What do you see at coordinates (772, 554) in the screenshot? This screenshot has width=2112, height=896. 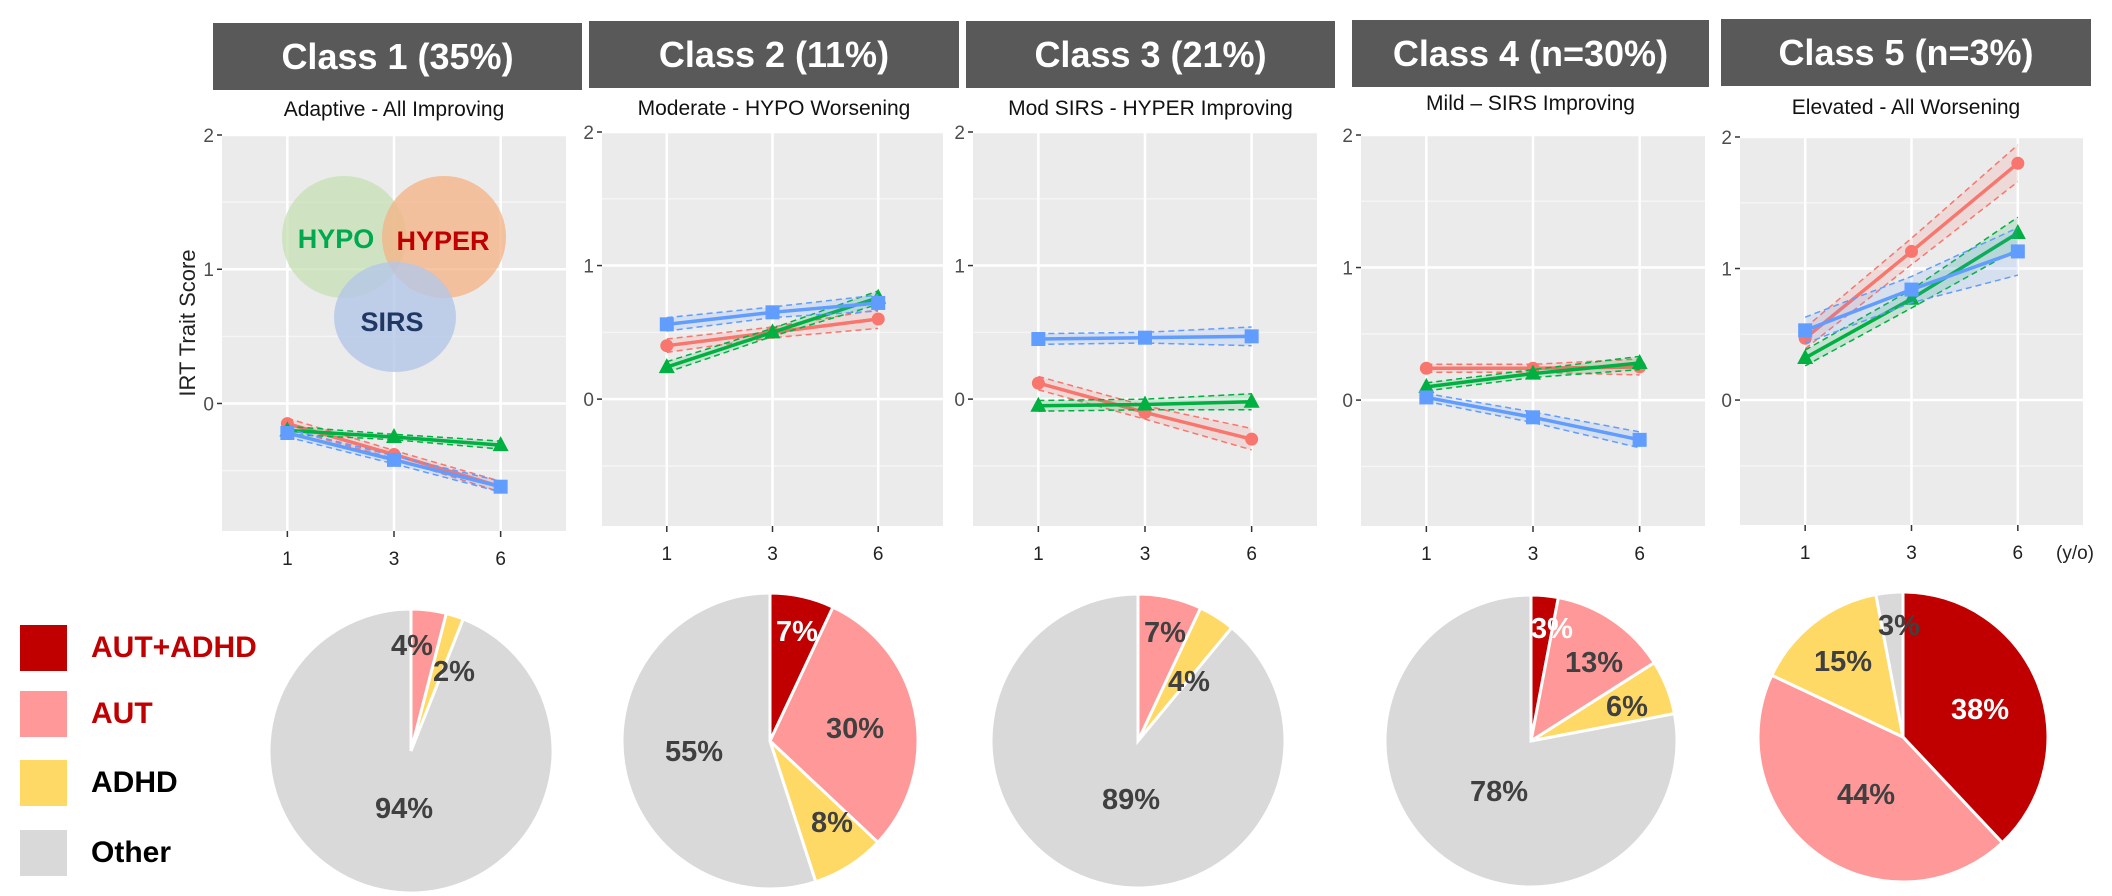 I see `x-tick-label: 3` at bounding box center [772, 554].